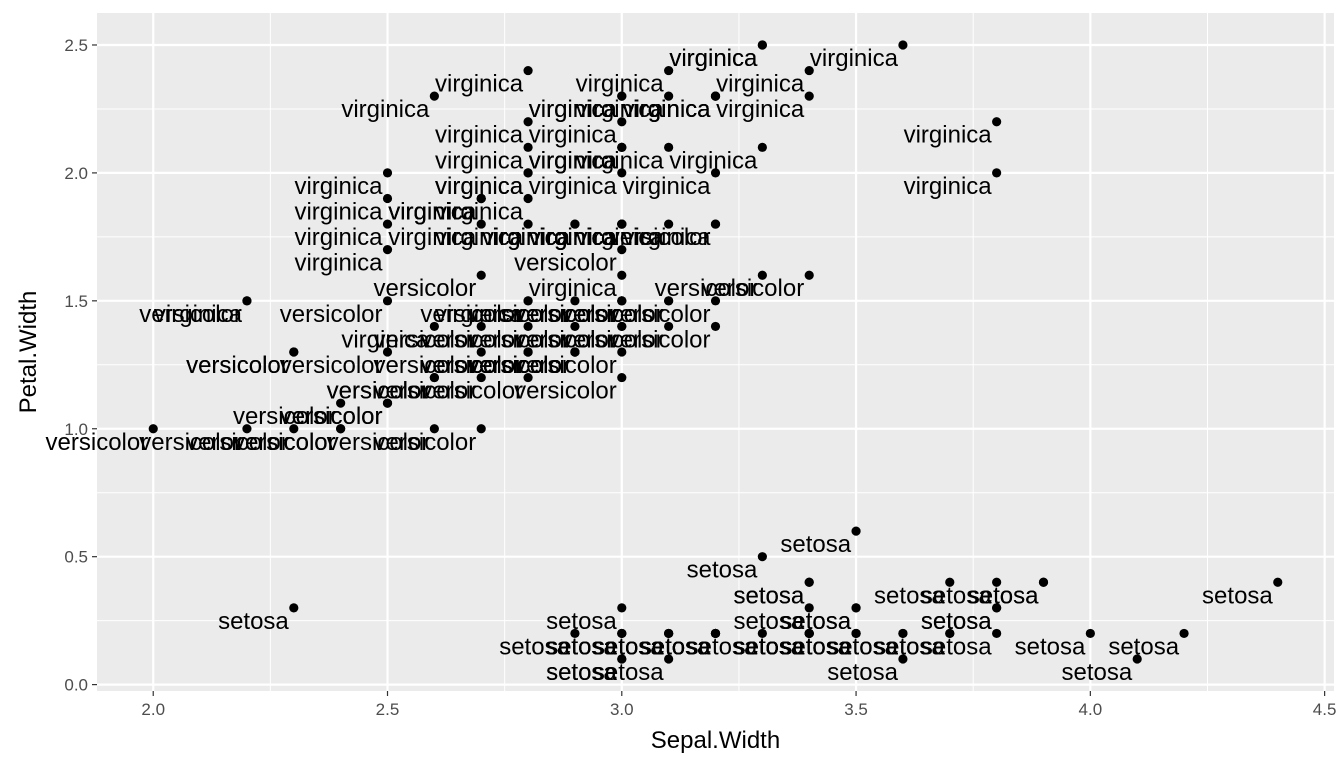 The image size is (1344, 768). Describe the element at coordinates (76, 557) in the screenshot. I see `y-tick-label: 0.5` at that location.